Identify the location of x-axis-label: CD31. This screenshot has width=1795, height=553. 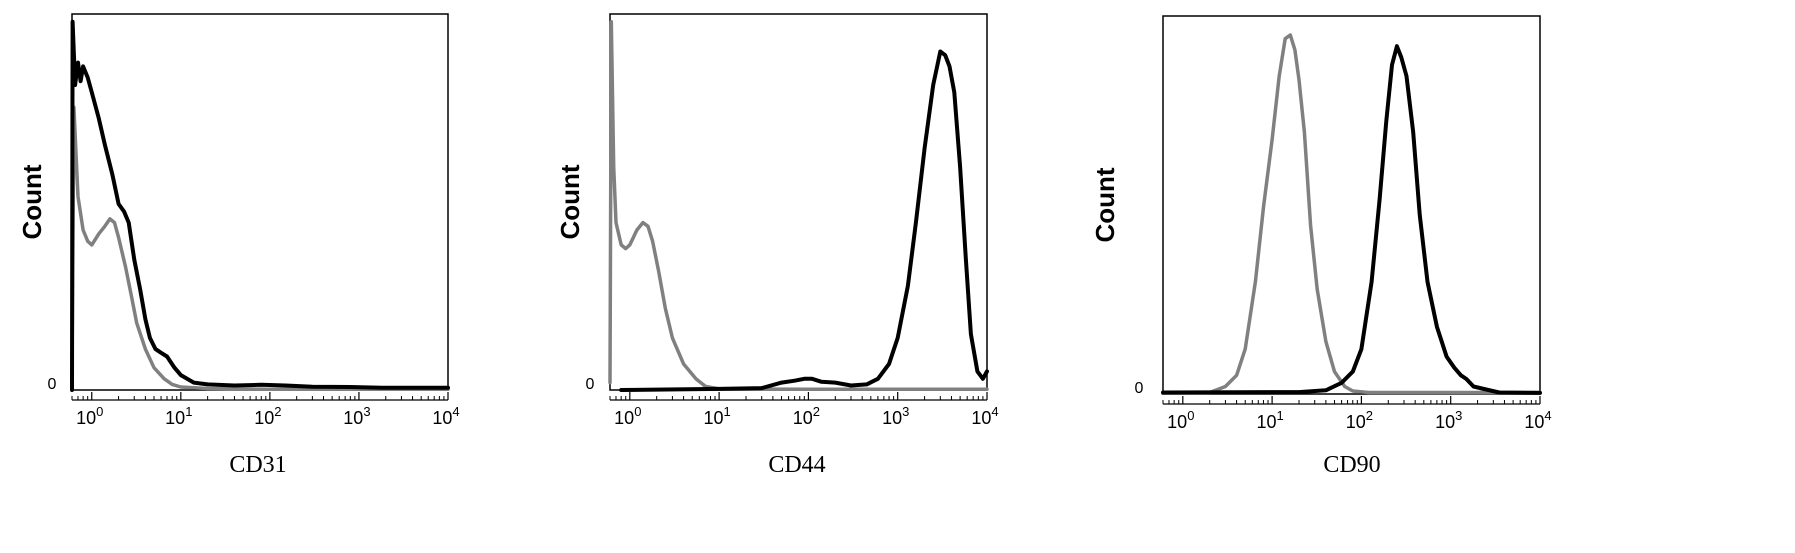
(257, 465).